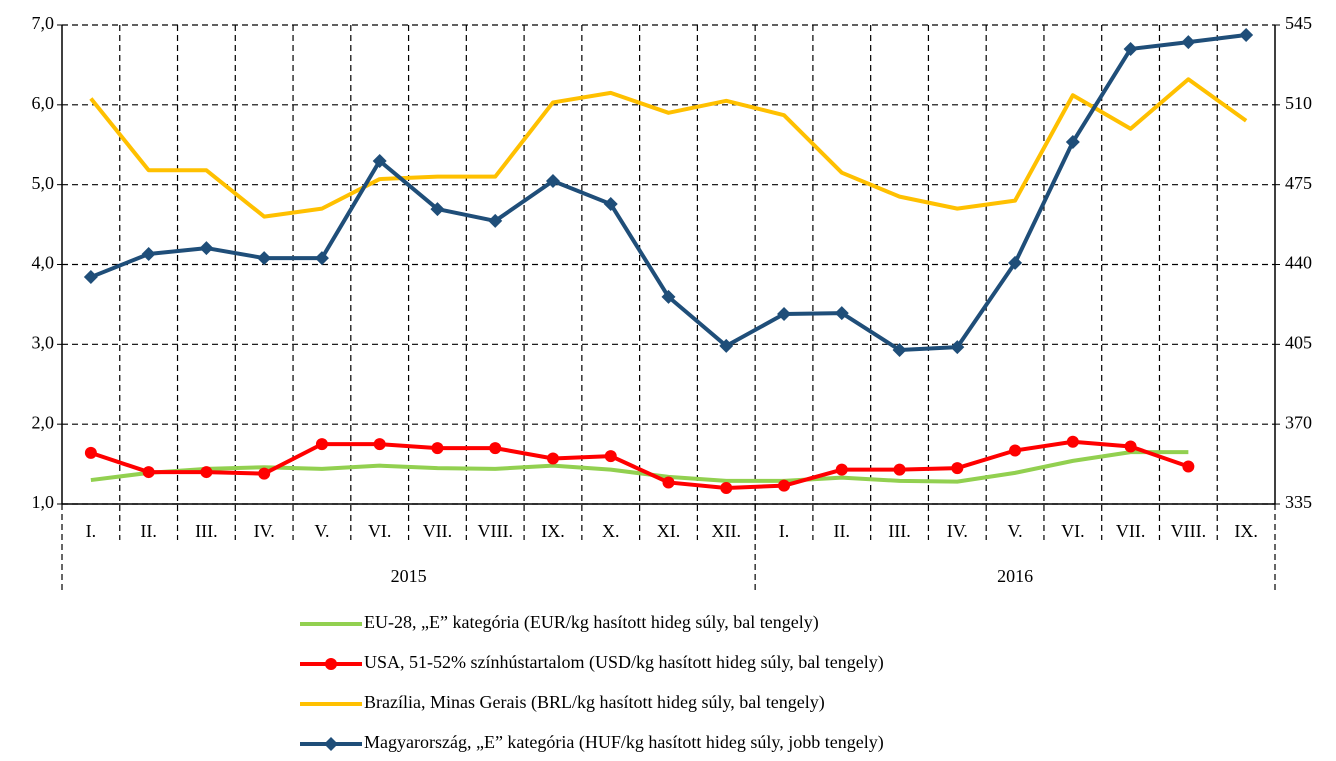 The image size is (1336, 761). What do you see at coordinates (409, 576) in the screenshot?
I see `group-label: 2015` at bounding box center [409, 576].